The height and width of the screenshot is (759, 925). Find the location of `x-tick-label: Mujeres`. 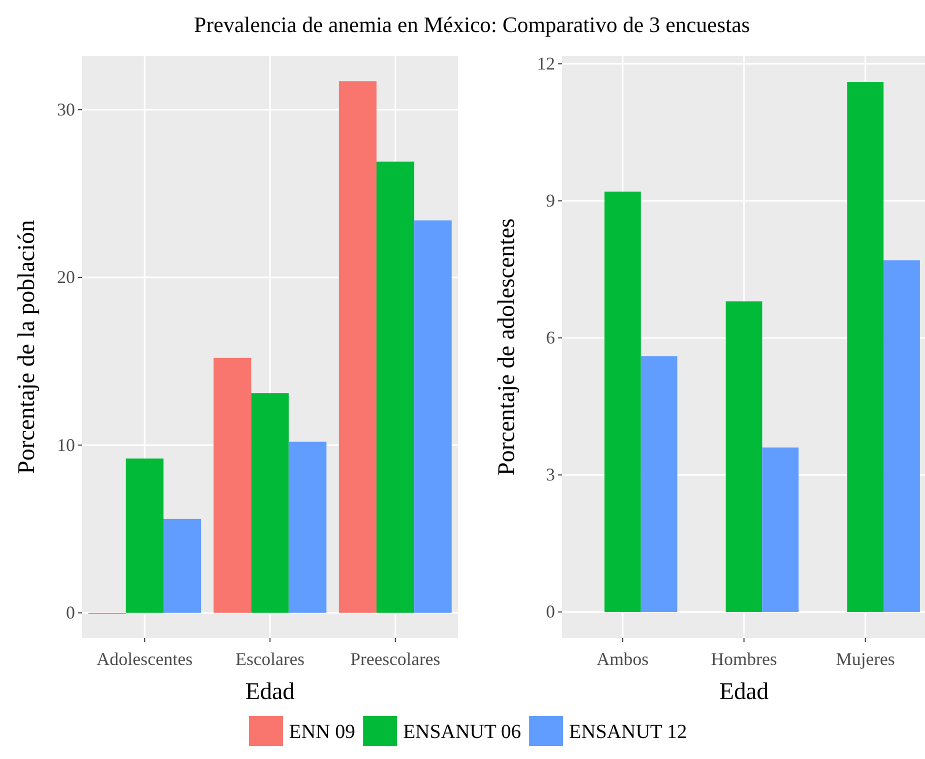

x-tick-label: Mujeres is located at coordinates (865, 658).